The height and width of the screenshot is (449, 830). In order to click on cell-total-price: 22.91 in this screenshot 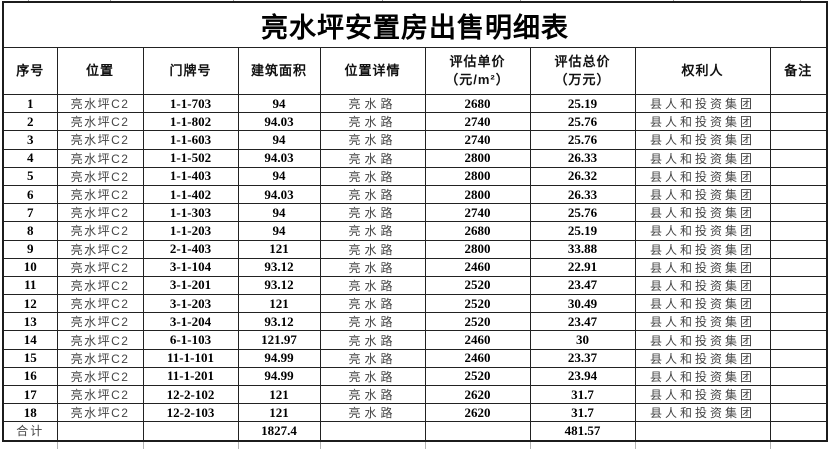, I will do `click(582, 267)`.